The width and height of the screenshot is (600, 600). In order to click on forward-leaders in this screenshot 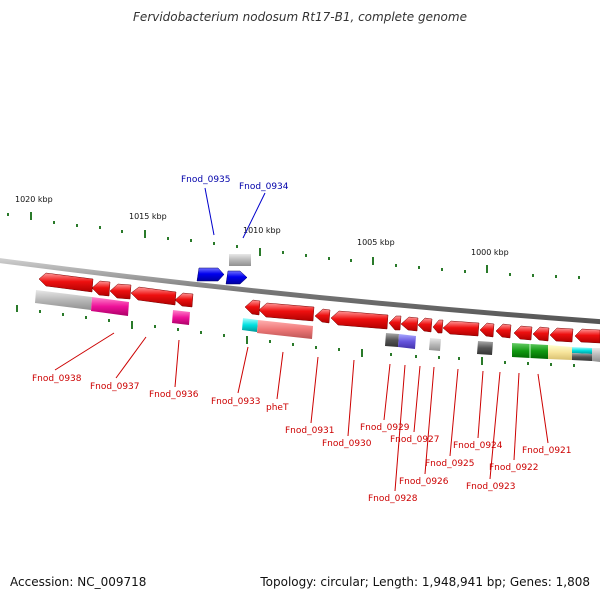, I will do `click(235, 213)`.